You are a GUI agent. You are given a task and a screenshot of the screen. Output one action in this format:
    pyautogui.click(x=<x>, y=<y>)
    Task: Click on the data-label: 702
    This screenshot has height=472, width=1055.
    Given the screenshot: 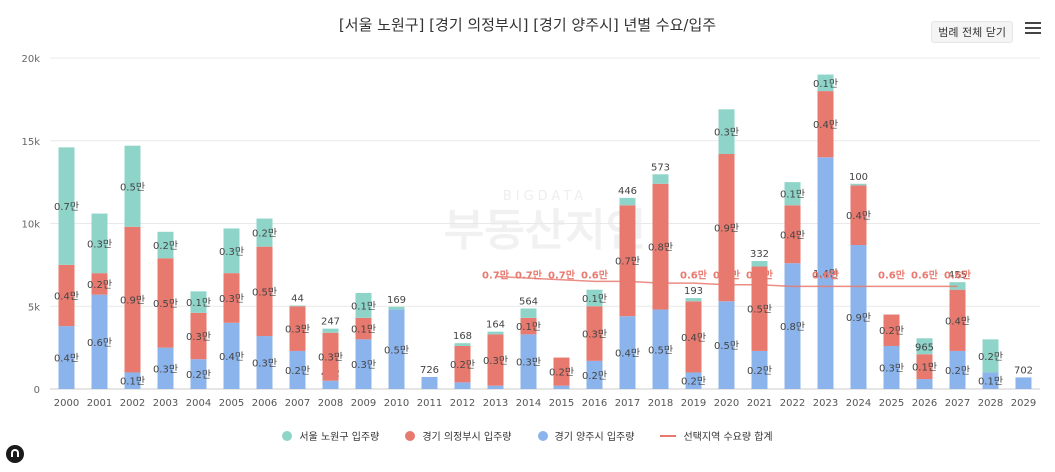 What is the action you would take?
    pyautogui.click(x=1023, y=370)
    